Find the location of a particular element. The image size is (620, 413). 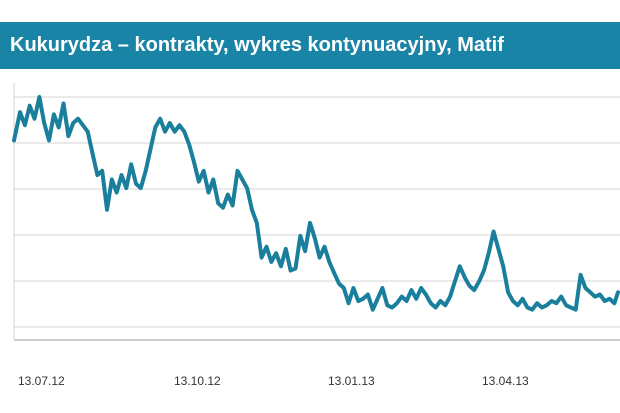

x-tick-label: 13.07.12 is located at coordinates (41, 381).